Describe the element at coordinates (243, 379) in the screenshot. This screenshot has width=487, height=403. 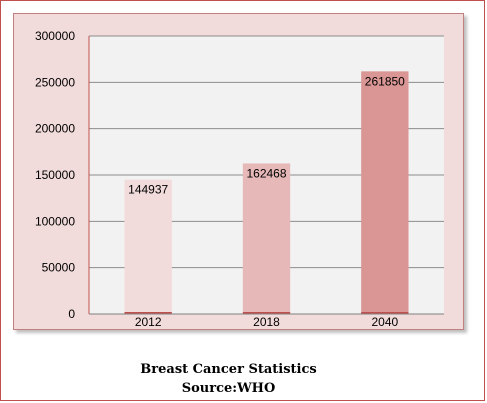
I see `chart-caption: Breast Cancer Statistics Source:WHO` at that location.